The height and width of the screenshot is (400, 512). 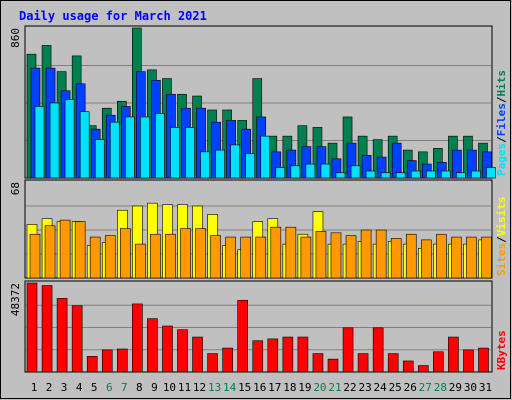 What do you see at coordinates (410, 387) in the screenshot?
I see `x-tick-label: 26` at bounding box center [410, 387].